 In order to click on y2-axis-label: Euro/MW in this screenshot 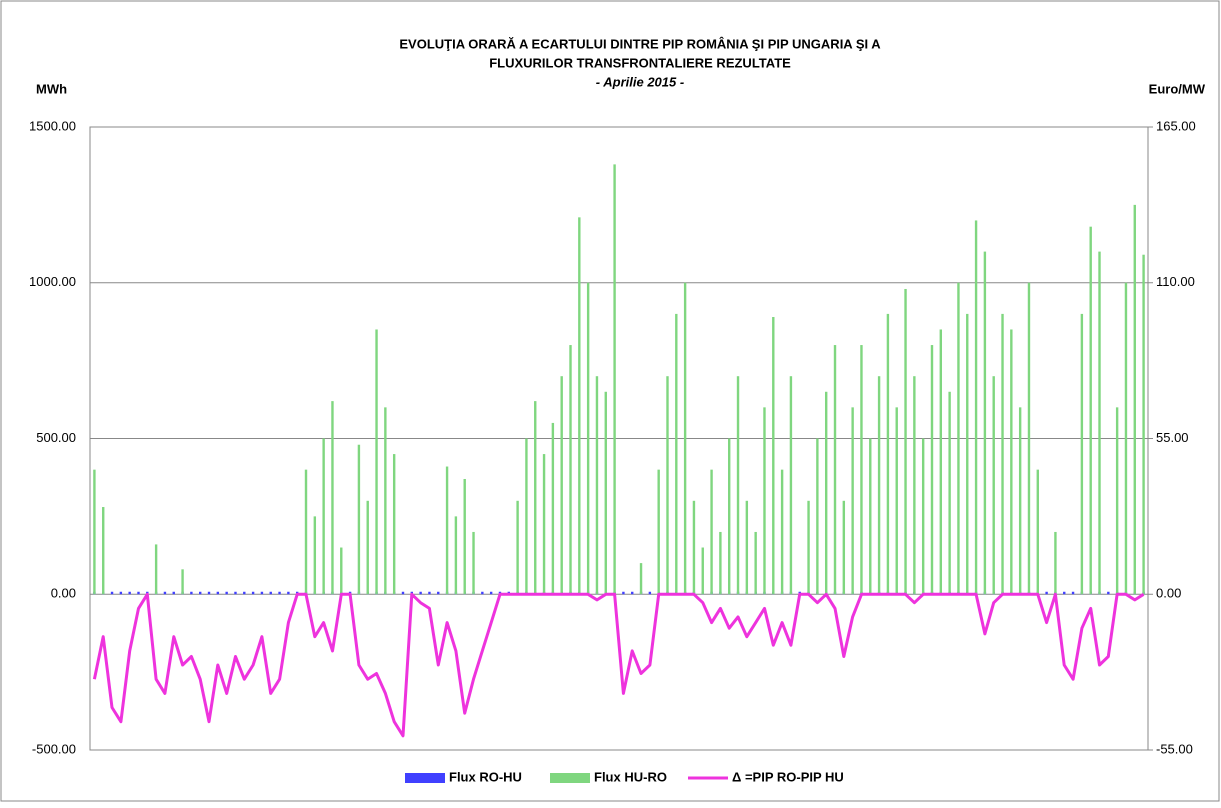, I will do `click(1177, 88)`.